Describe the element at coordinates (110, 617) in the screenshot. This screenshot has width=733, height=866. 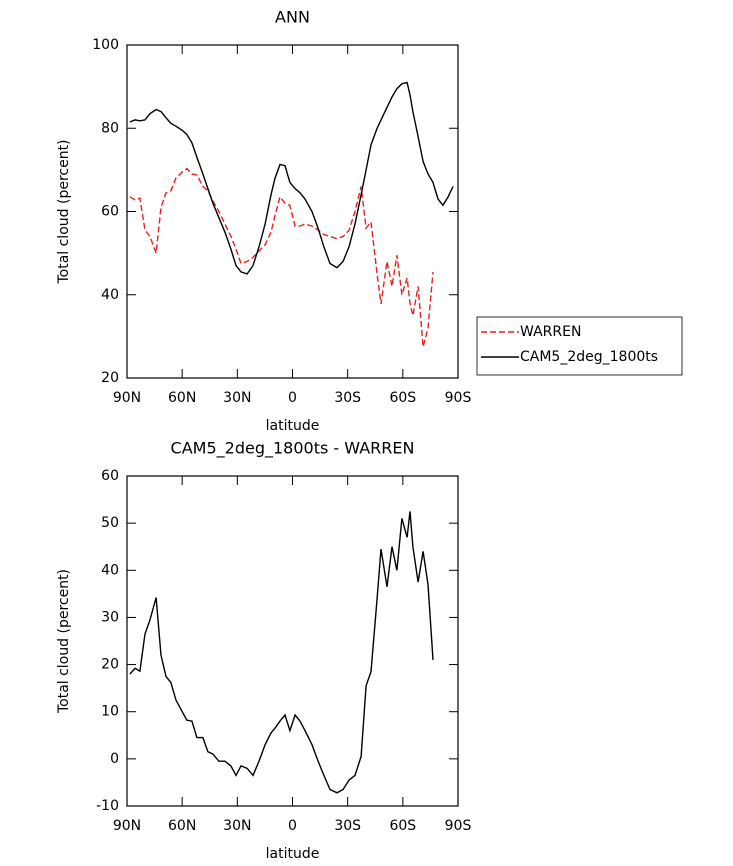
I see `y-tick-label: 30` at that location.